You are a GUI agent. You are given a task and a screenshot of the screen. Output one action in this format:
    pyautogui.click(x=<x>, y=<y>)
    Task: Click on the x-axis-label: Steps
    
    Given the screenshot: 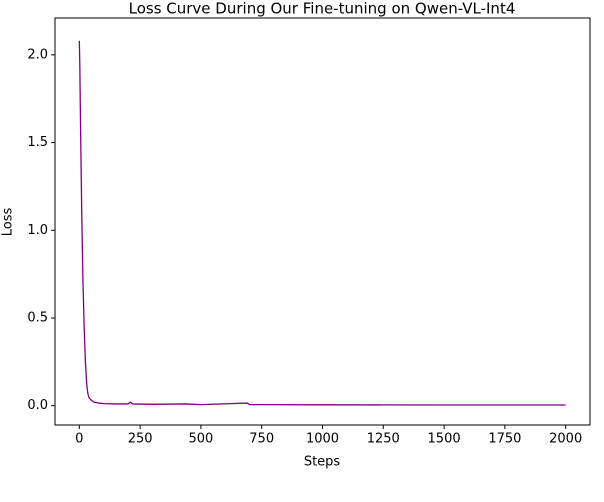 What is the action you would take?
    pyautogui.click(x=322, y=462)
    